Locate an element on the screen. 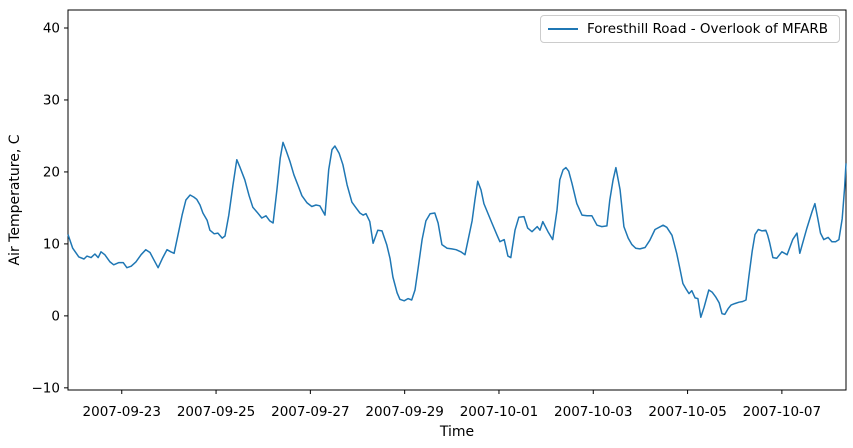  y-axis-label: Air Temperature, C is located at coordinates (15, 200).